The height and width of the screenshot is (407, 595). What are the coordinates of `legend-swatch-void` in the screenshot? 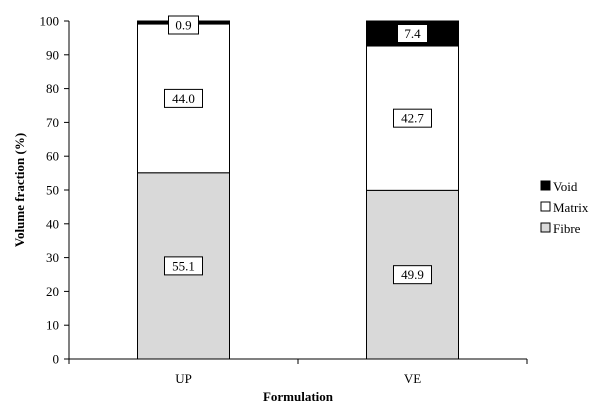 It's located at (545, 185).